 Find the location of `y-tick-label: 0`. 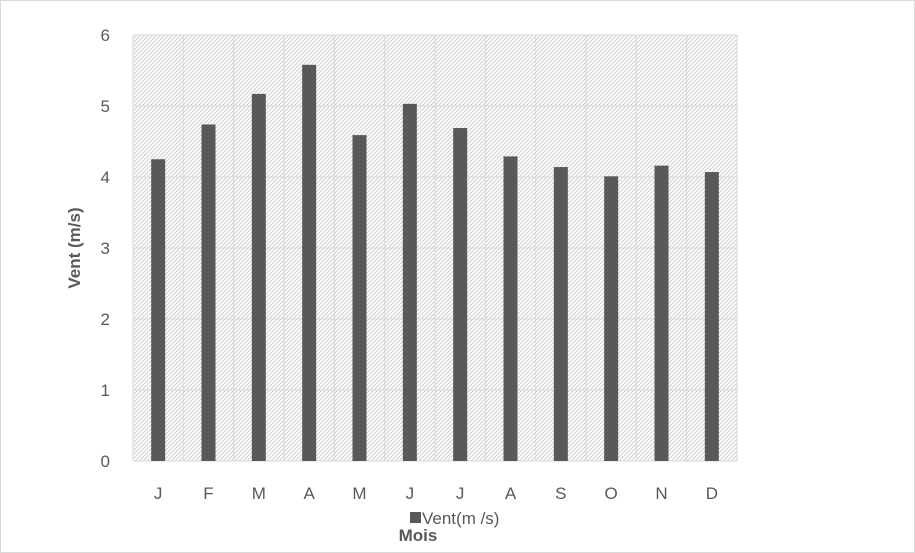

y-tick-label: 0 is located at coordinates (105, 461).